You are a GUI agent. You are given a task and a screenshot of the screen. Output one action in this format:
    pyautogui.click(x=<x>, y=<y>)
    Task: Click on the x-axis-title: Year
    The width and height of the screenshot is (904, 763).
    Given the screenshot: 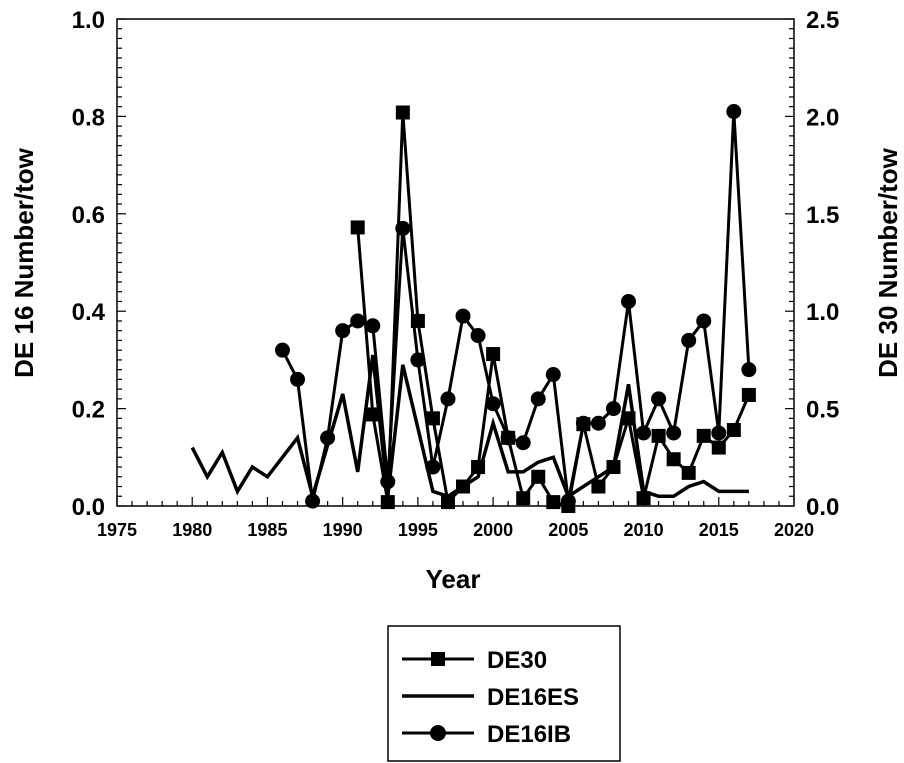 What is the action you would take?
    pyautogui.click(x=453, y=579)
    